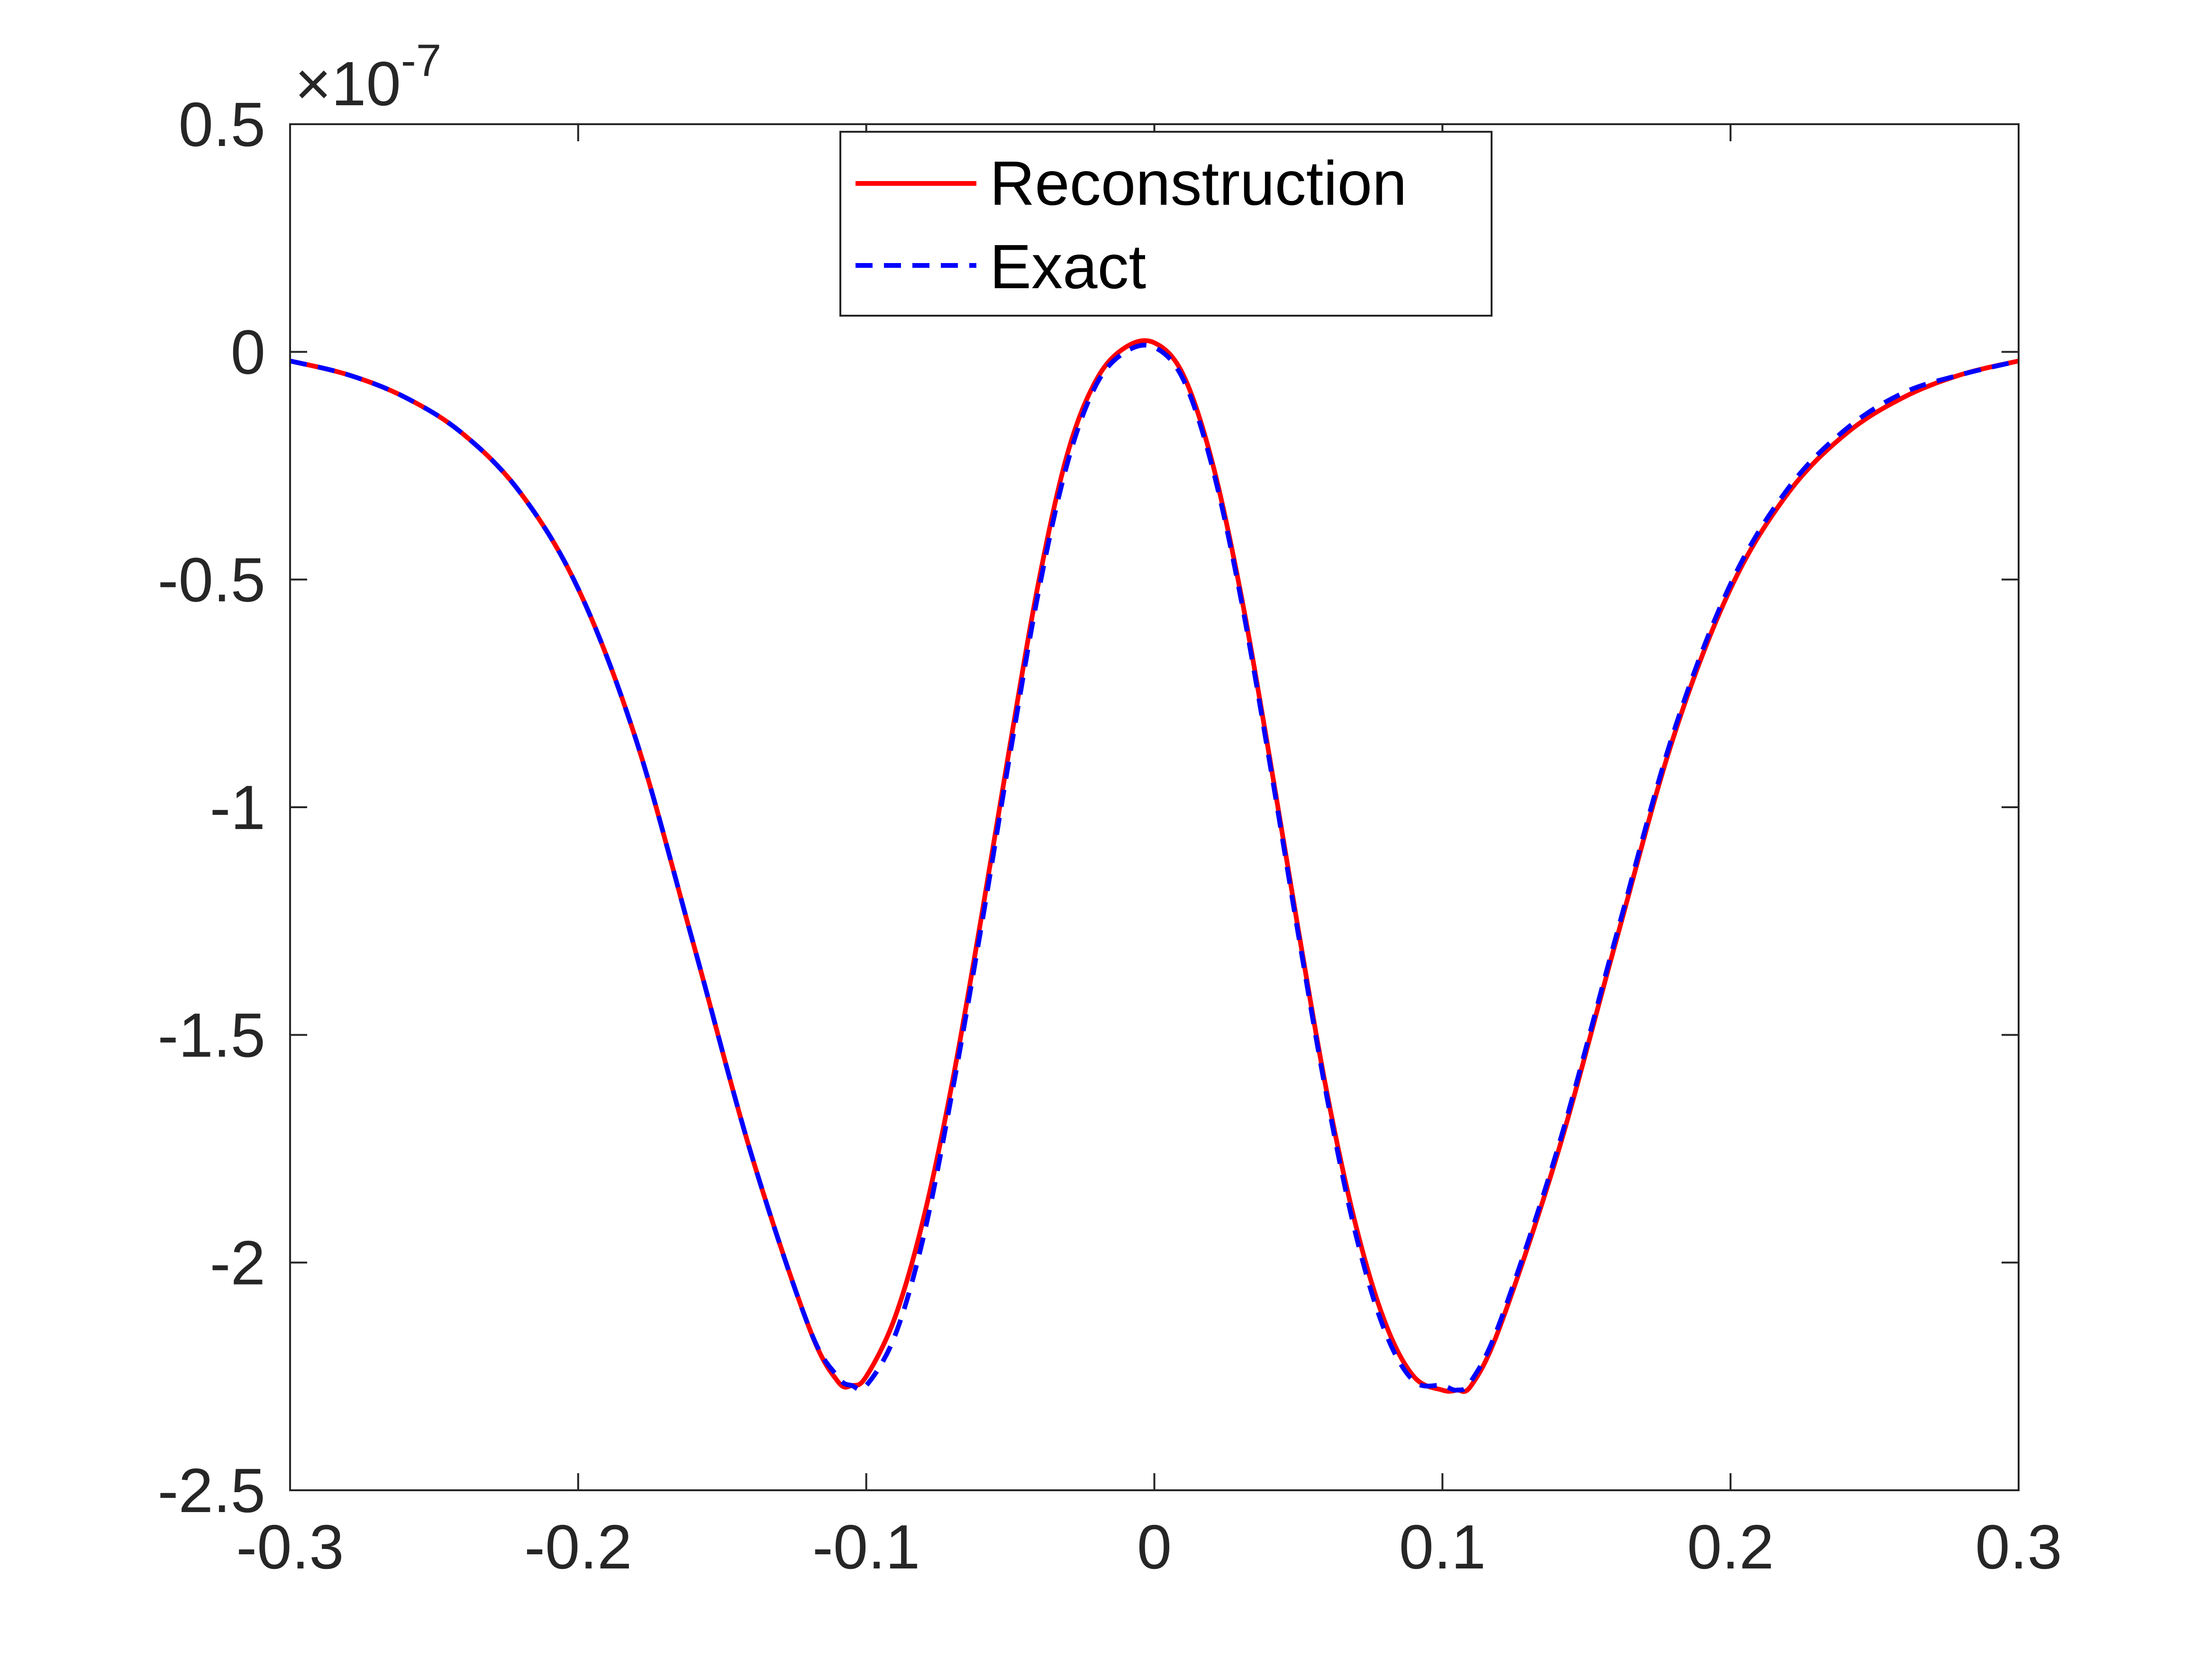 This screenshot has width=2212, height=1659. What do you see at coordinates (578, 1547) in the screenshot?
I see `x-tick-label: -0.2` at bounding box center [578, 1547].